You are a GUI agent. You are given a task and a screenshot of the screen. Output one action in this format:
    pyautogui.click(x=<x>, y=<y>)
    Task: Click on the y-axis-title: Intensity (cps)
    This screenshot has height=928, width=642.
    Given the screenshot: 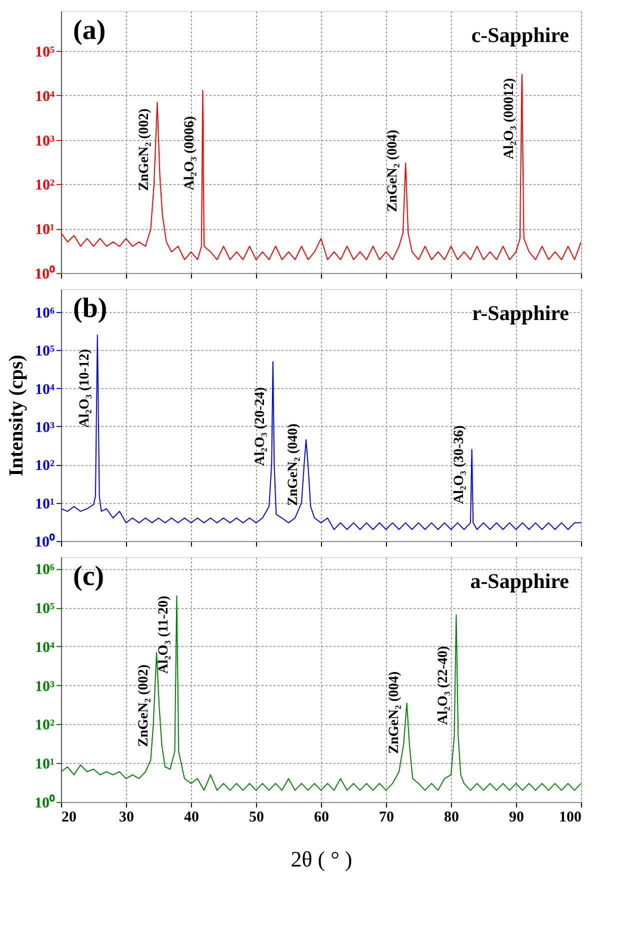 What is the action you would take?
    pyautogui.click(x=17, y=415)
    